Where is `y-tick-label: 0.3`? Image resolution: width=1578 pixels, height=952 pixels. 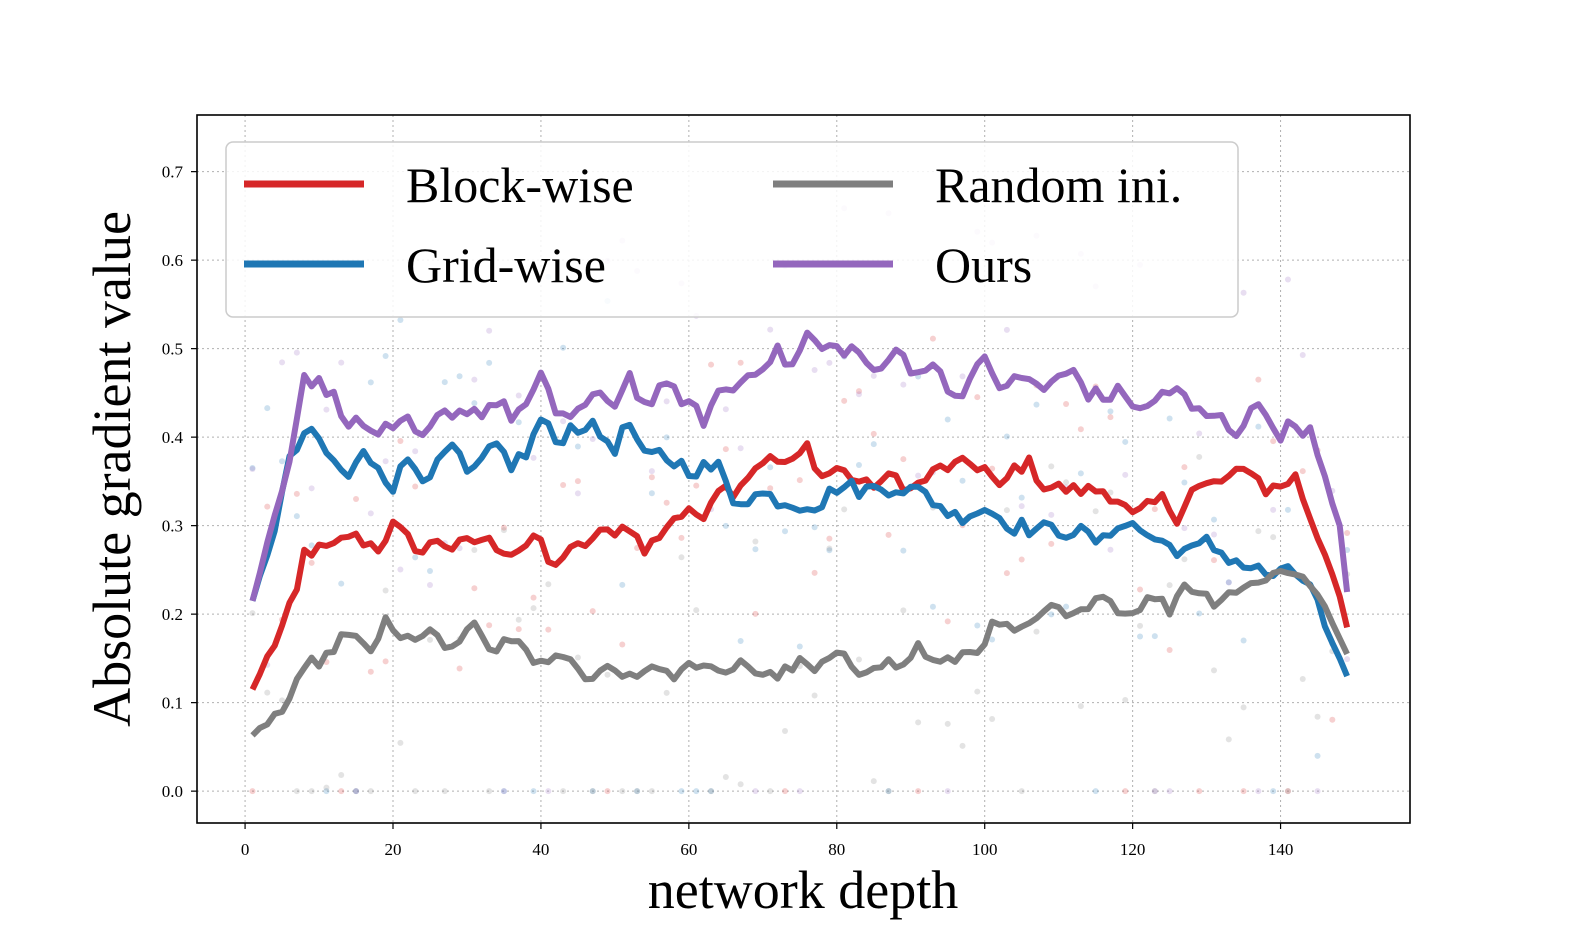
y-tick-label: 0.3 is located at coordinates (172, 526).